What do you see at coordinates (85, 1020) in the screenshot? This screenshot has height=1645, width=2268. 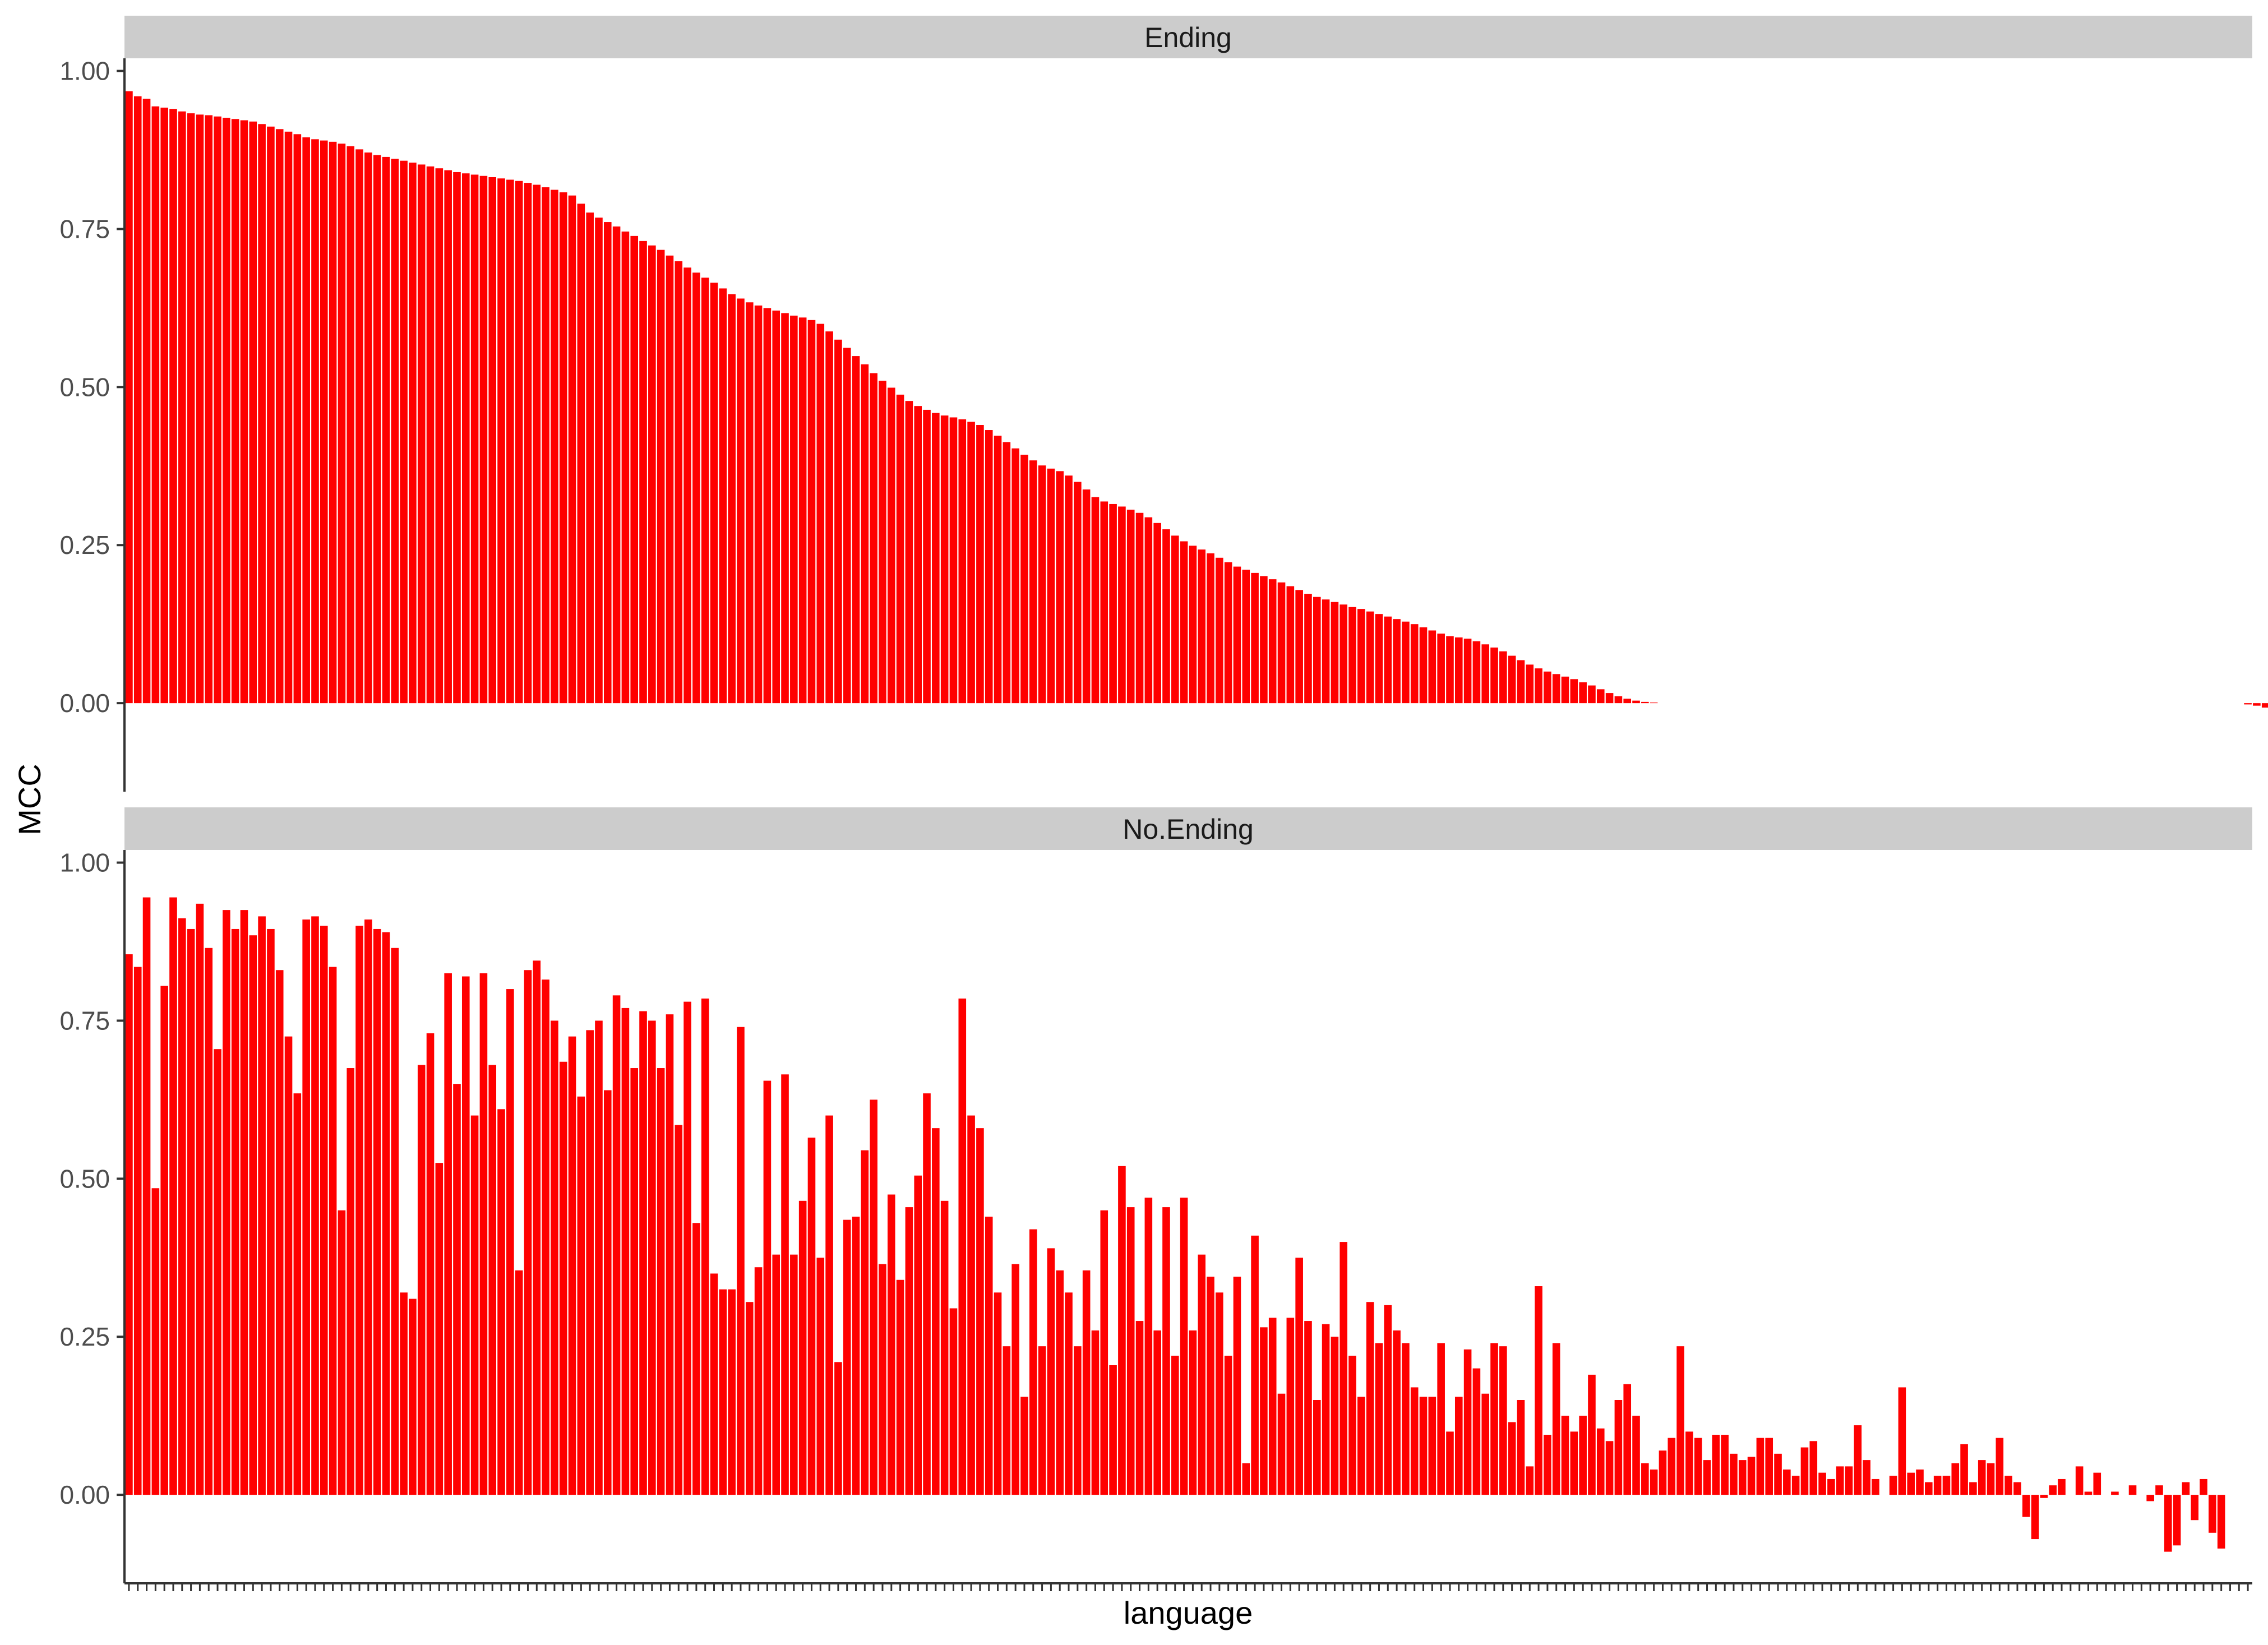 I see `y-tick-label: 0.75` at bounding box center [85, 1020].